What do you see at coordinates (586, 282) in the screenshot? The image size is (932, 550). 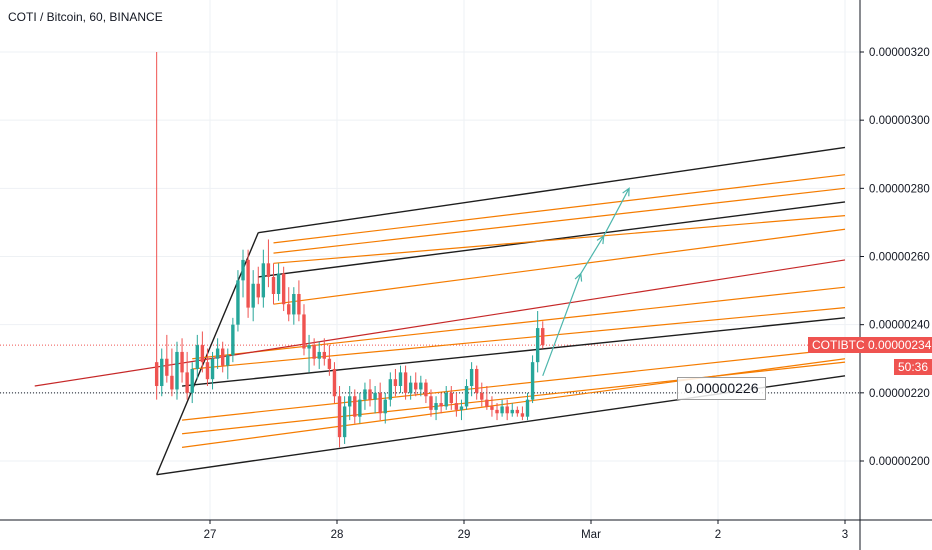 I see `projection-arrow-line` at bounding box center [586, 282].